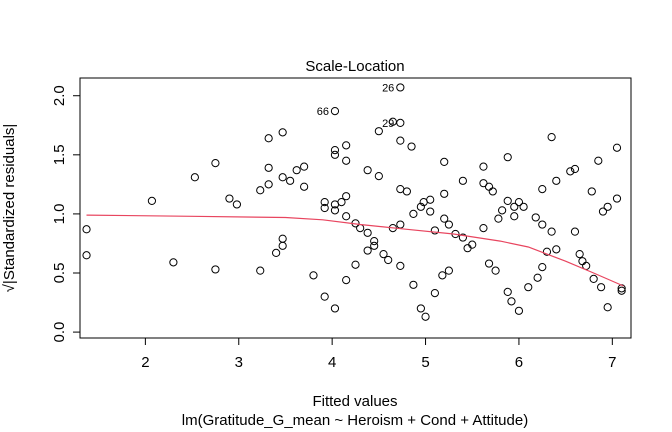 This screenshot has height=432, width=672. Describe the element at coordinates (66, 214) in the screenshot. I see `y-axis: 0.0 0.5 1.0 1.5 2.0` at that location.